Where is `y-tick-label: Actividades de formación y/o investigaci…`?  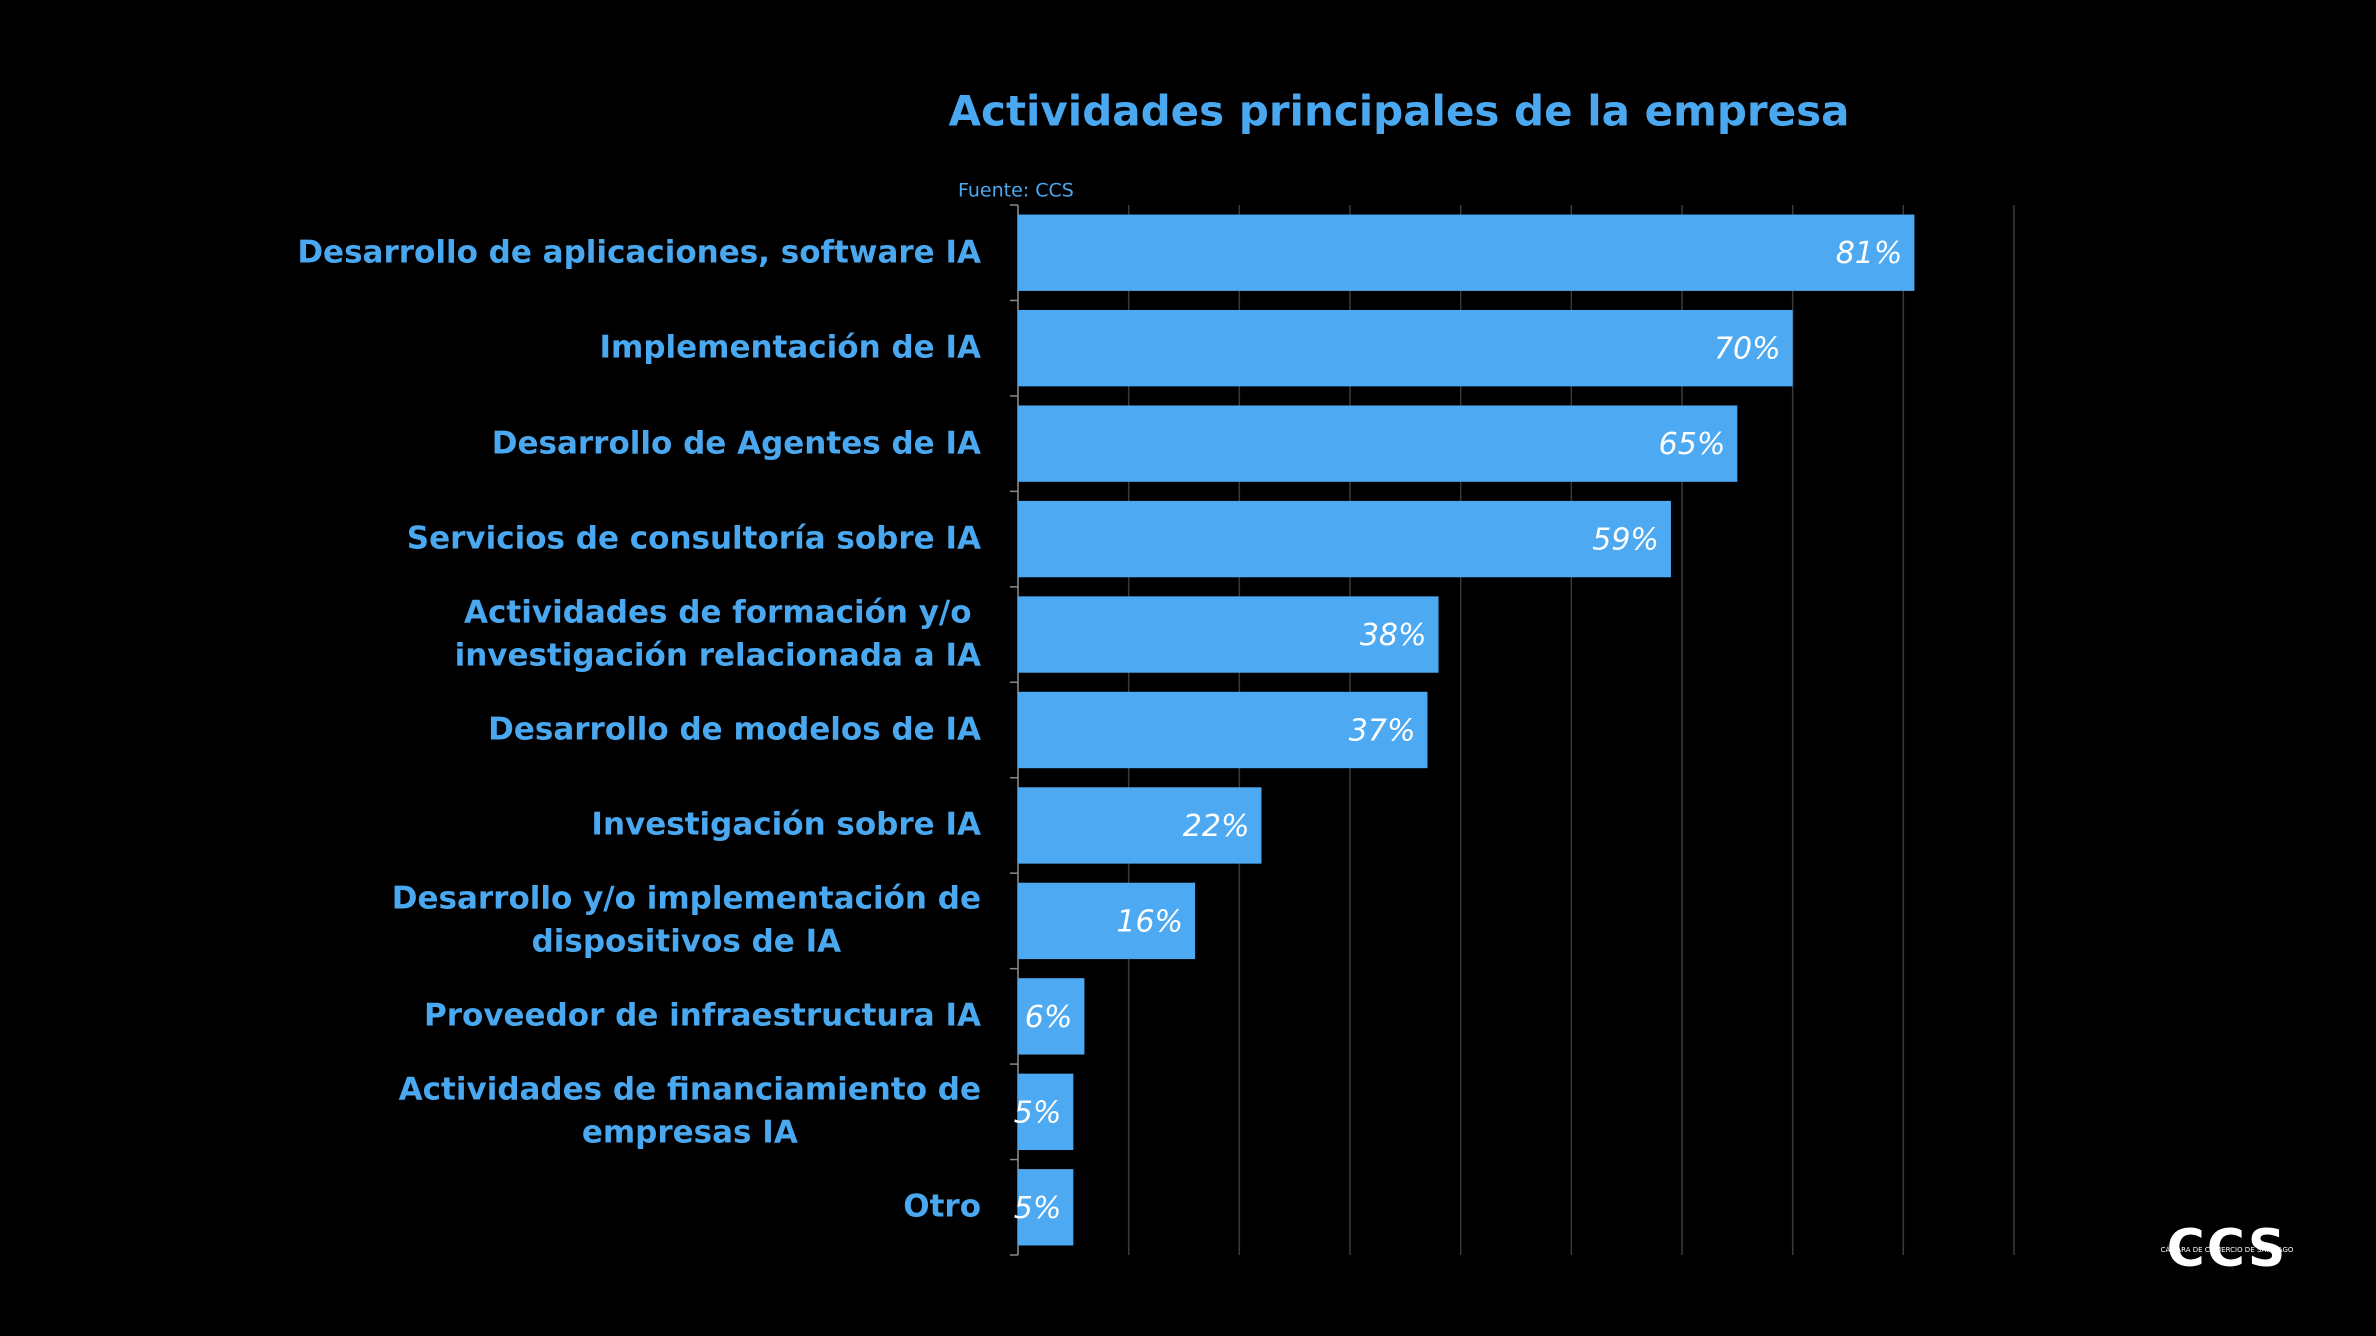
y-tick-label: Actividades de formación y/o investigaci… is located at coordinates (717, 634).